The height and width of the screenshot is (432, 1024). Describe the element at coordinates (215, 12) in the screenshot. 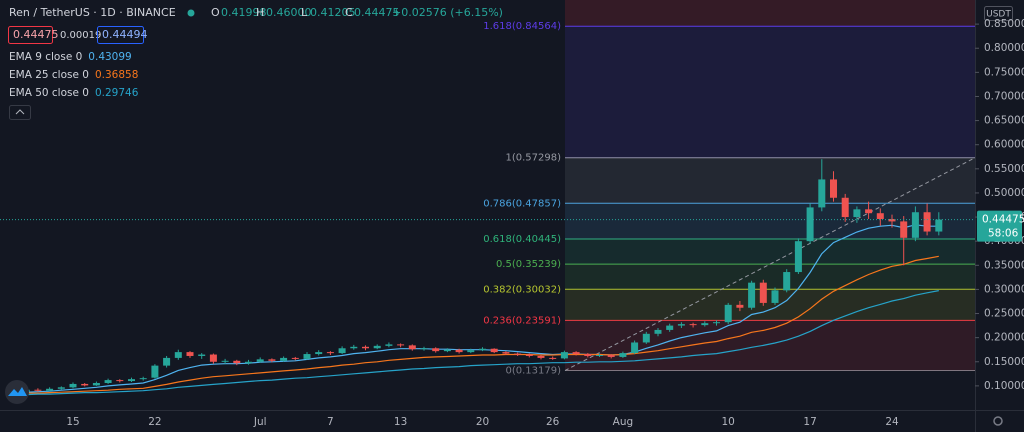

I see `ohlc-label: O` at that location.